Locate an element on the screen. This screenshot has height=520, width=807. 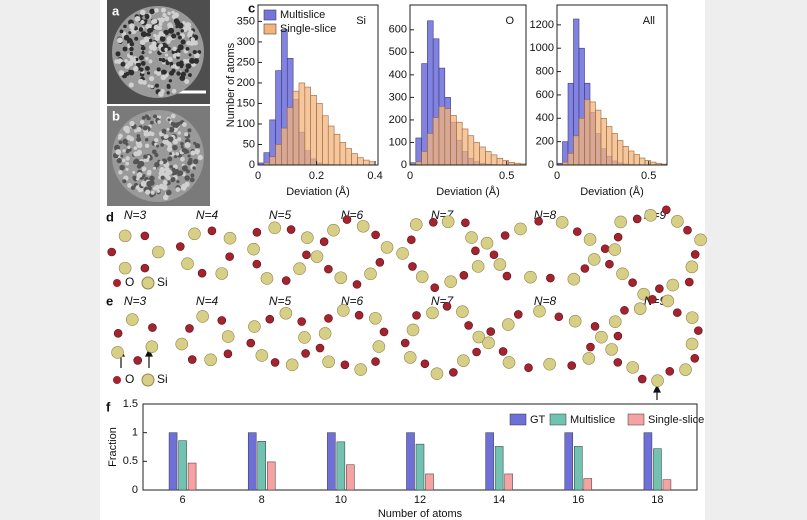
y-tick-label: 250 is located at coordinates (246, 62).